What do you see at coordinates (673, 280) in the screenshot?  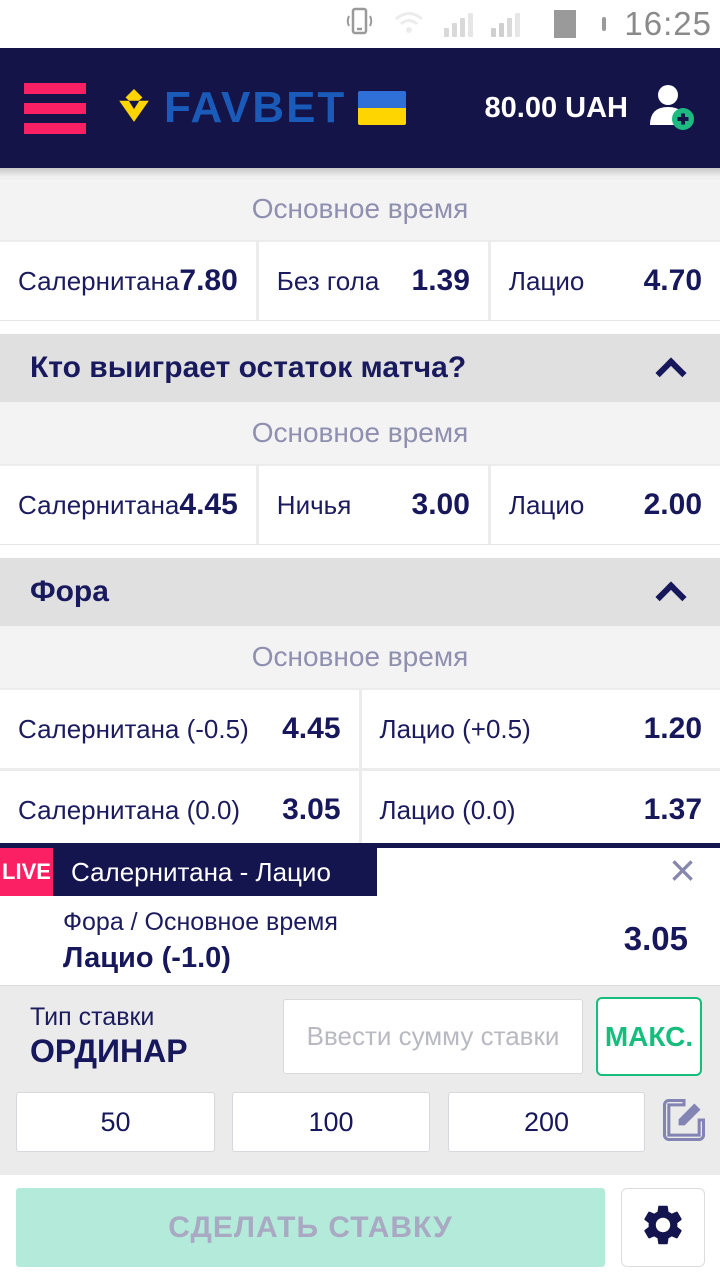 I see `odds-value: 4.70` at bounding box center [673, 280].